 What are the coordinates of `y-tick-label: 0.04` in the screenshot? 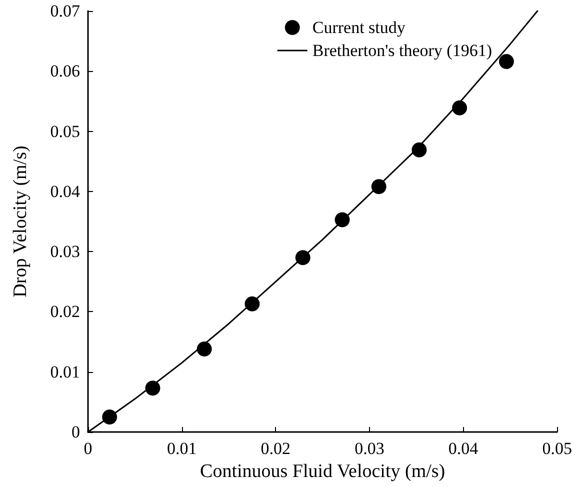 It's located at (65, 191).